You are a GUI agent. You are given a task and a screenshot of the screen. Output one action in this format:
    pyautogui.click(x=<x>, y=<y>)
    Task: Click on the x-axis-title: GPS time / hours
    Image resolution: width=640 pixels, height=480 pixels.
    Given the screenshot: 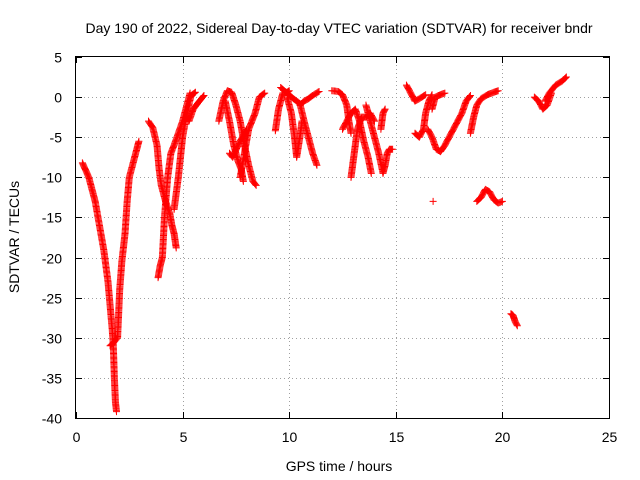 What is the action you would take?
    pyautogui.click(x=339, y=466)
    